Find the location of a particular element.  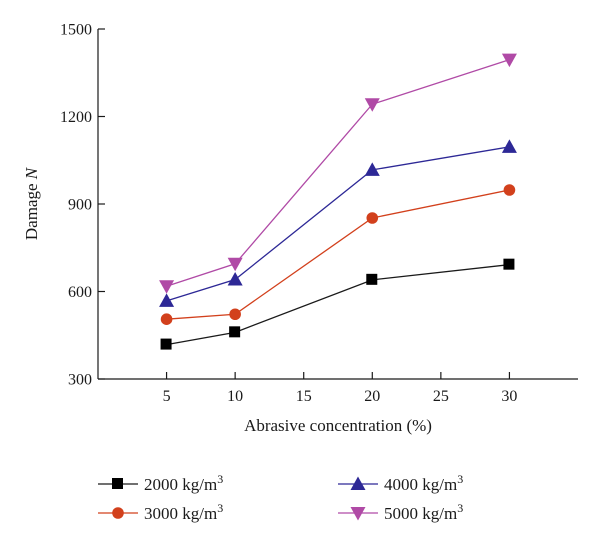

x-tick-label: 10 is located at coordinates (235, 396).